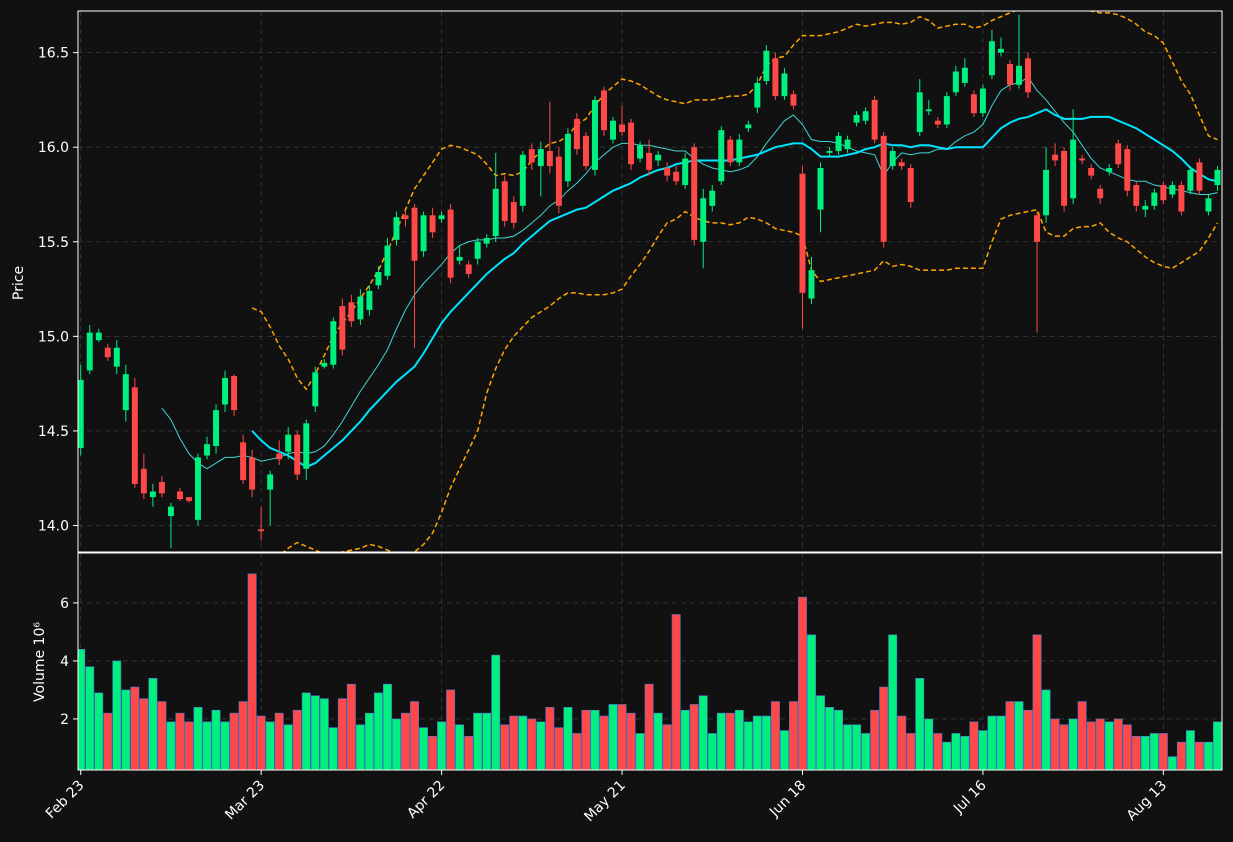  Describe the element at coordinates (40, 662) in the screenshot. I see `volume-axis-label: Volume 10⁶` at that location.